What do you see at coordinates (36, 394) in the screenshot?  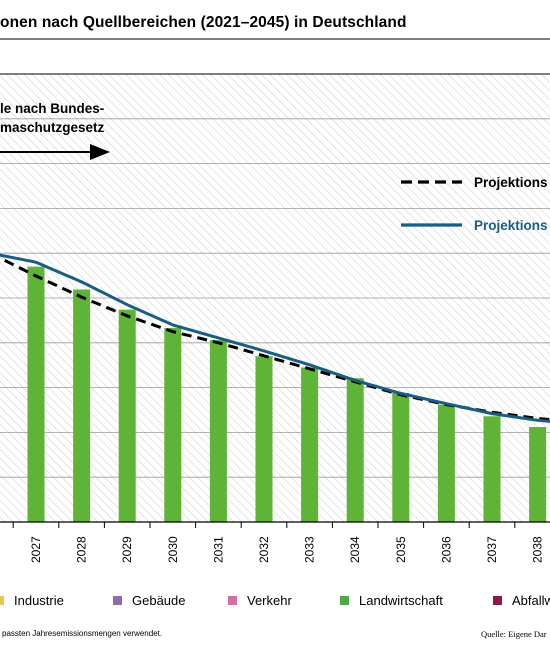 I see `bar-2027` at bounding box center [36, 394].